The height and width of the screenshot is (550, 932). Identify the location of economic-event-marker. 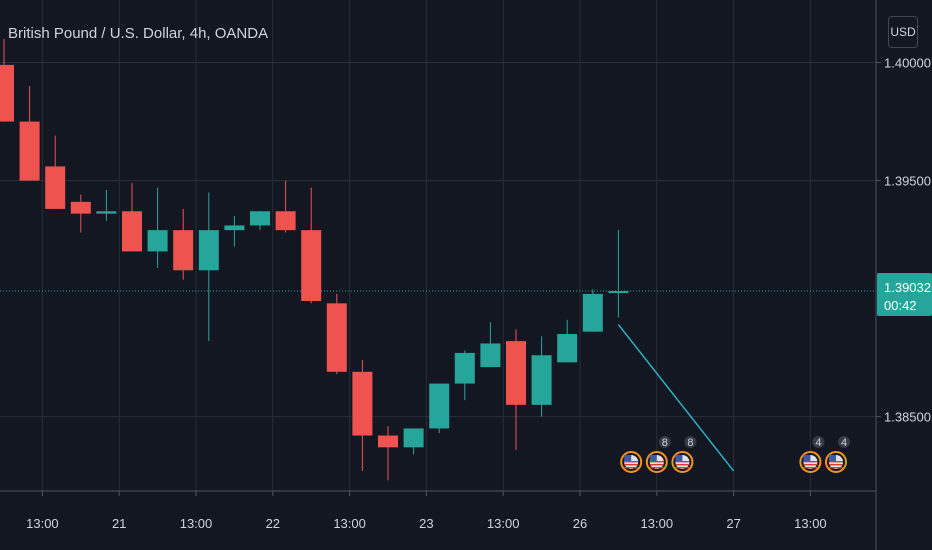
(631, 462).